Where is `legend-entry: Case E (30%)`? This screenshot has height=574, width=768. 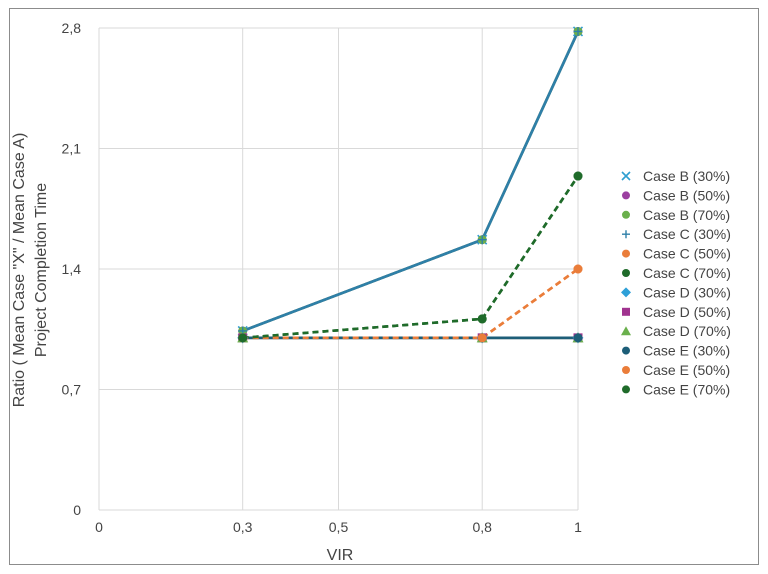
legend-entry: Case E (30%) is located at coordinates (686, 351).